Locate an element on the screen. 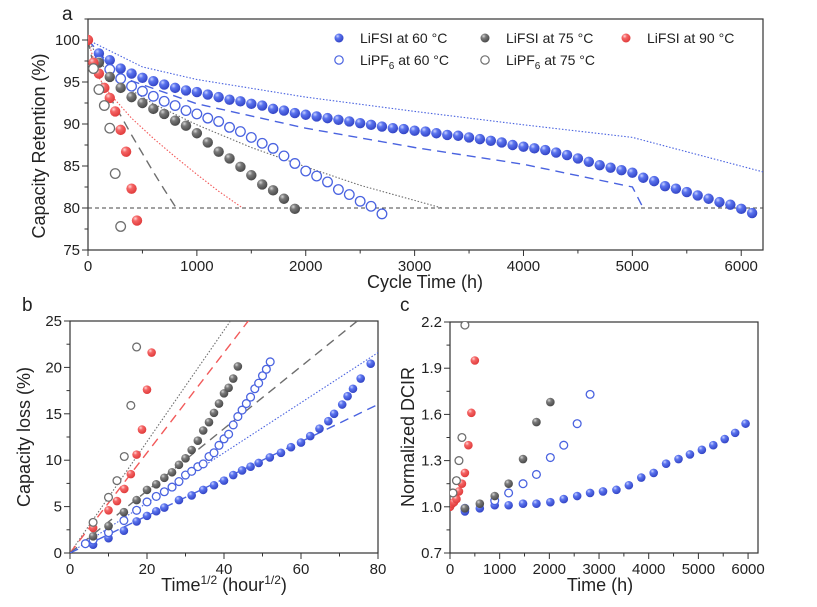 Image resolution: width=817 pixels, height=607 pixels. legend-marker is located at coordinates (339, 38).